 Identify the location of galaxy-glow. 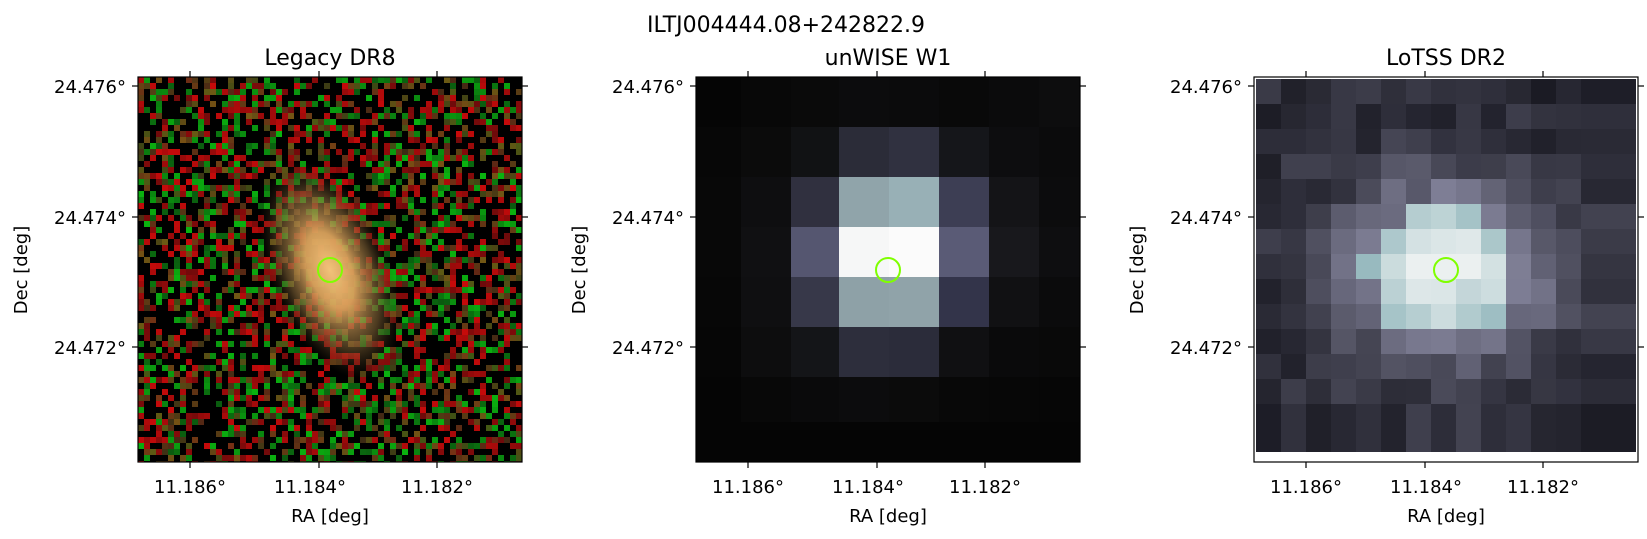
(330, 270).